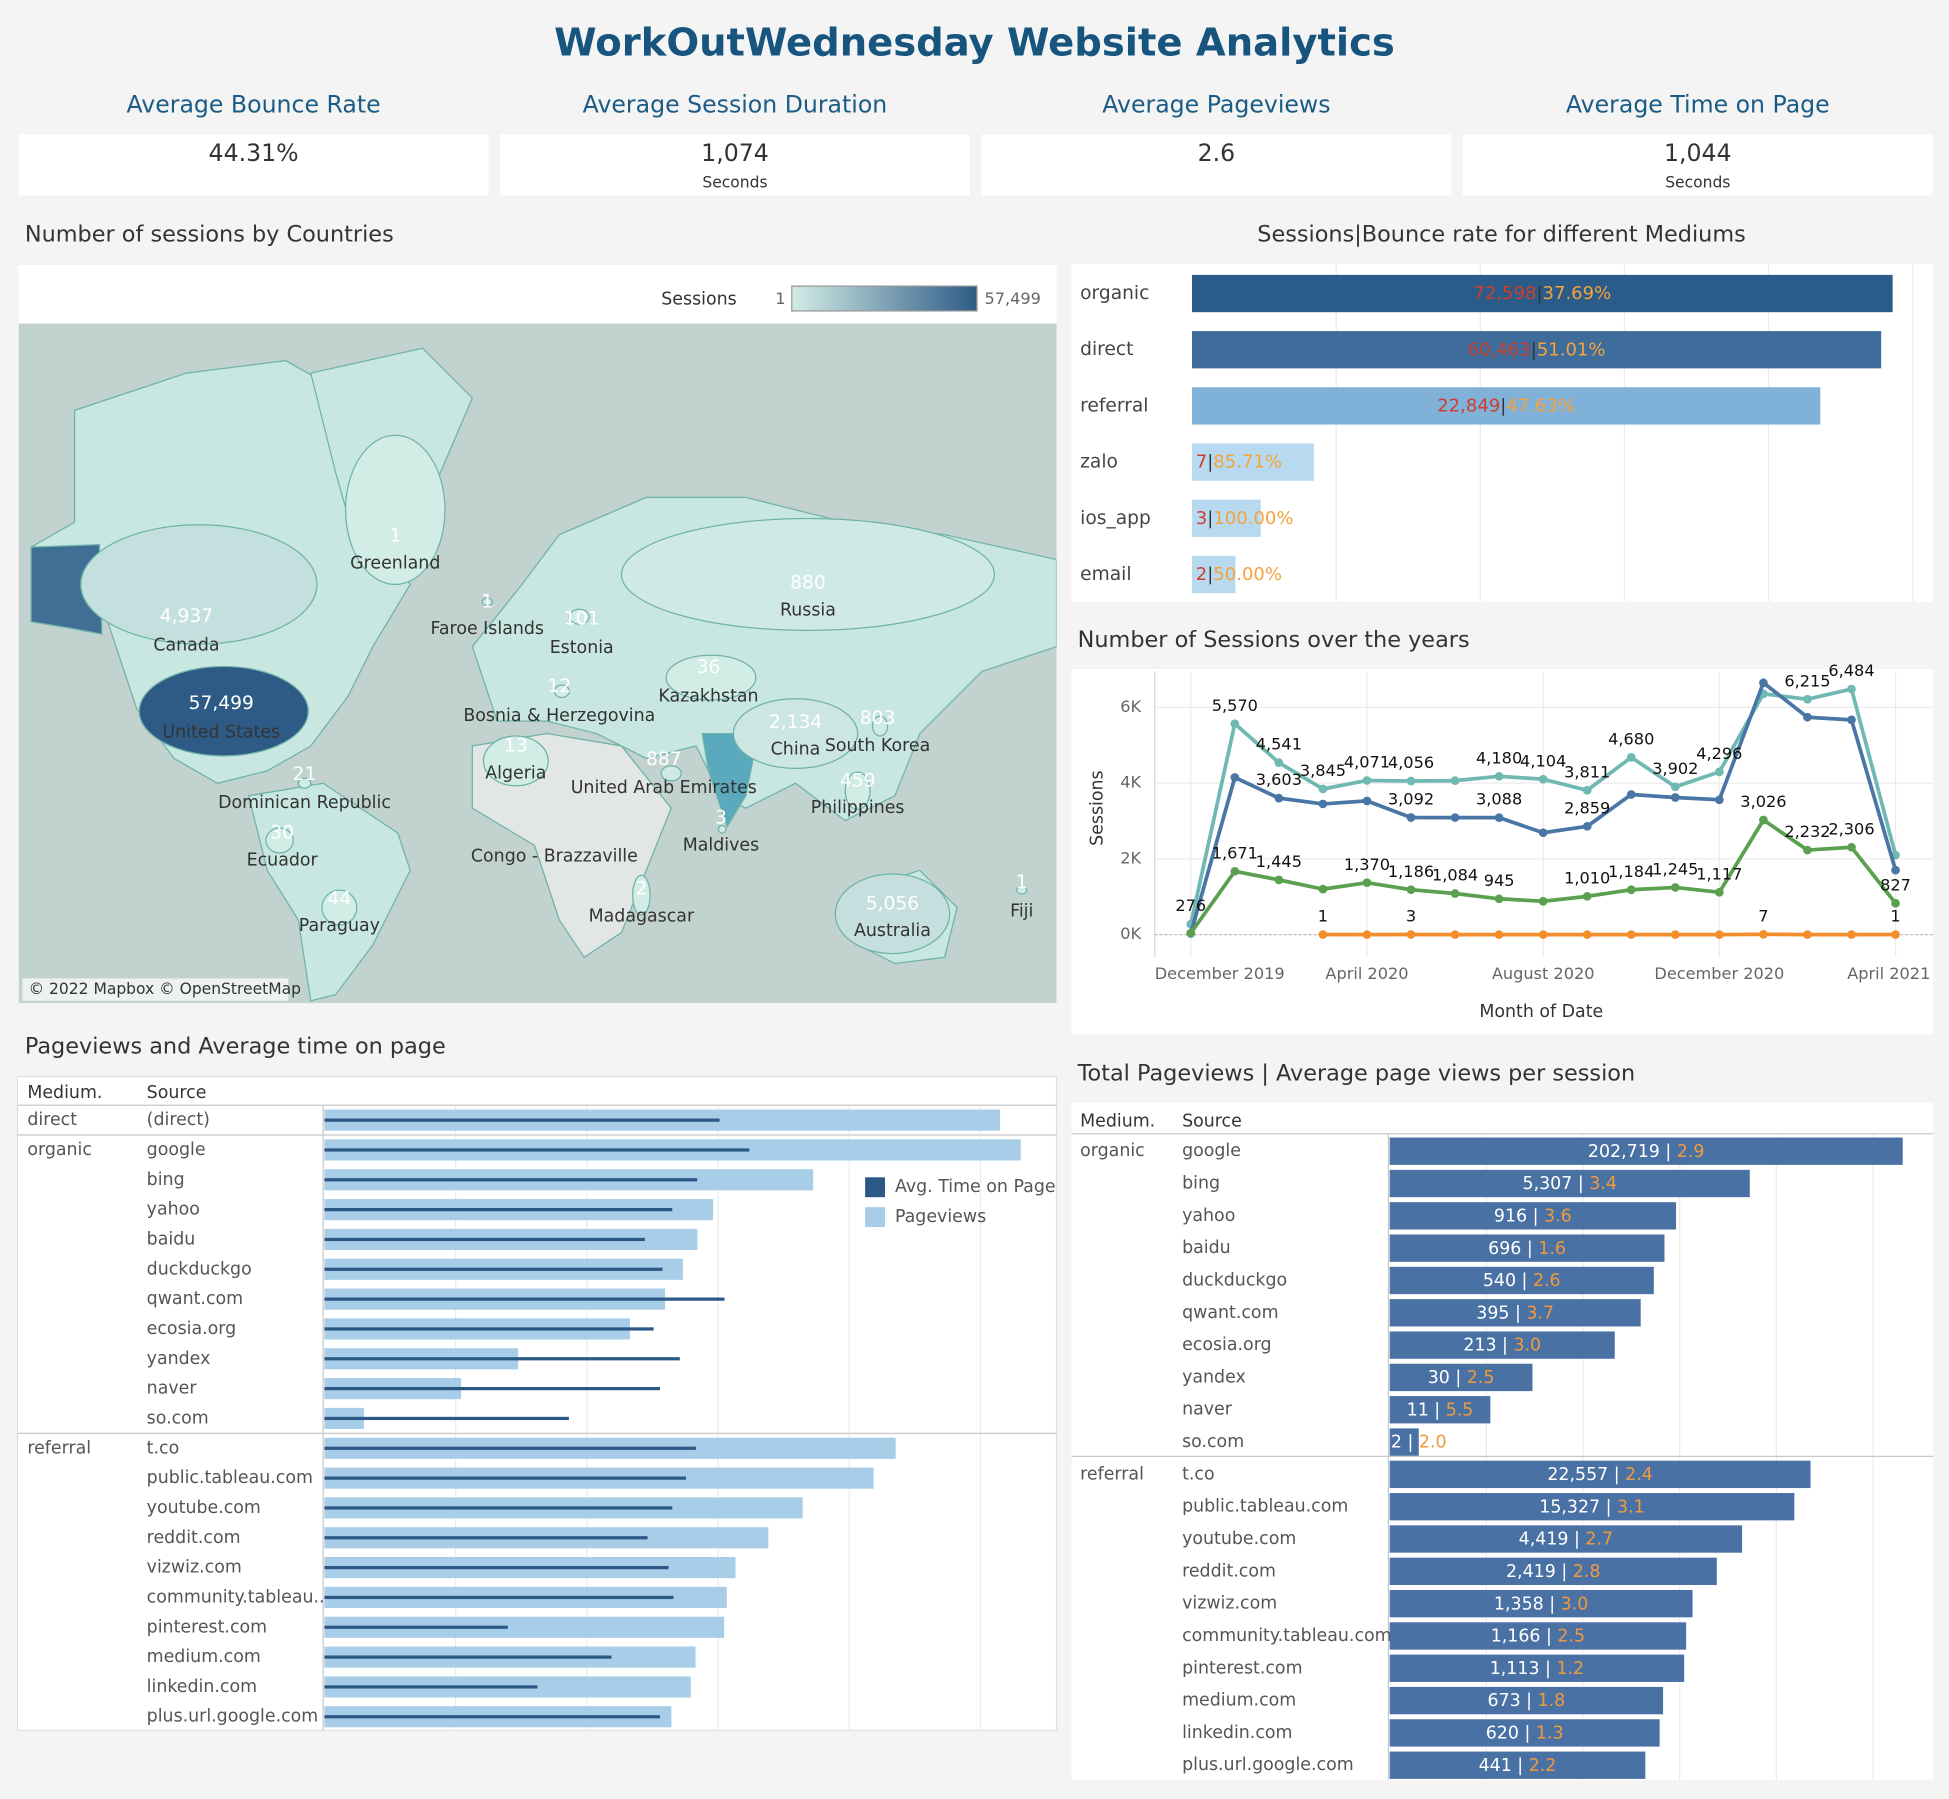 This screenshot has height=1799, width=1949. I want to click on legend-ramp, so click(884, 298).